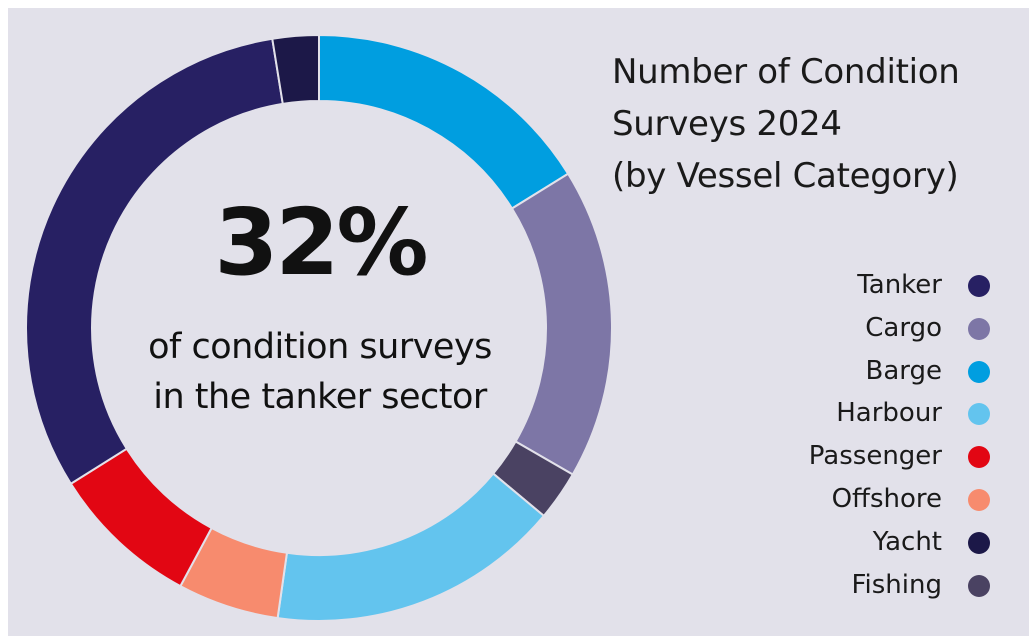 This screenshot has height=642, width=1029. I want to click on center-percentage: 32%, so click(321, 242).